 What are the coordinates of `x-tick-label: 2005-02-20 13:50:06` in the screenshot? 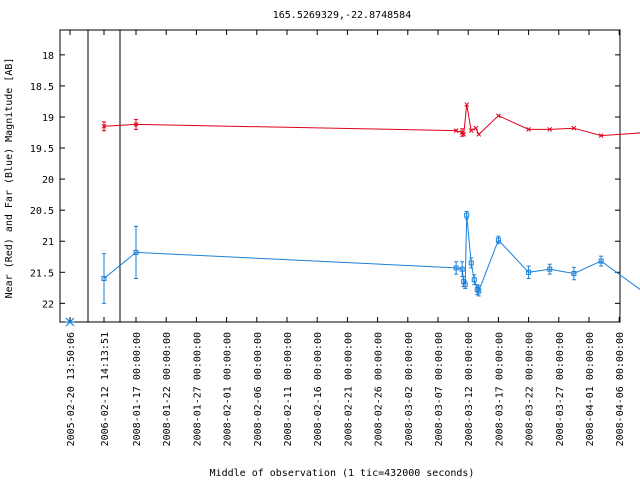 It's located at (71, 389).